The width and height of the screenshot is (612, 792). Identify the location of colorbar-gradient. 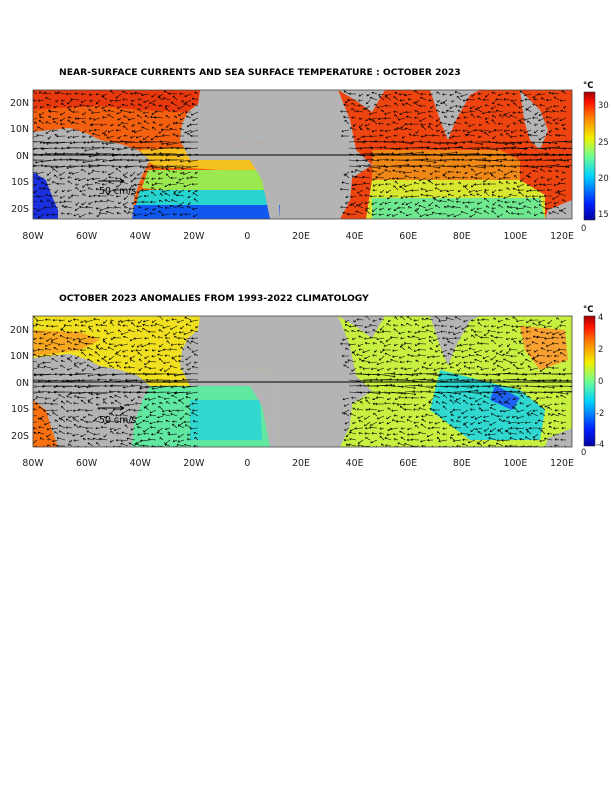
(589, 156).